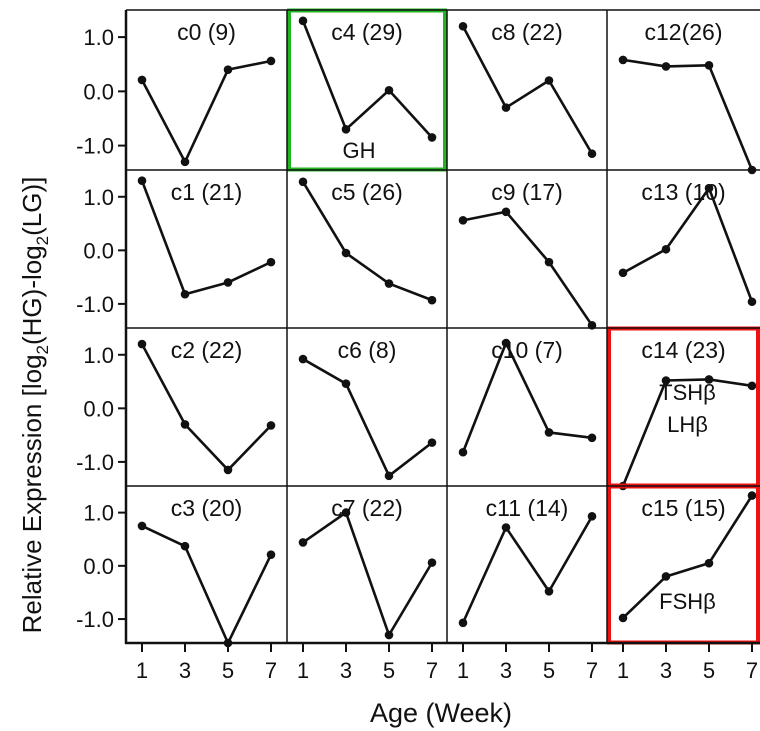  Describe the element at coordinates (367, 192) in the screenshot. I see `panel-label: c5 (26)` at that location.